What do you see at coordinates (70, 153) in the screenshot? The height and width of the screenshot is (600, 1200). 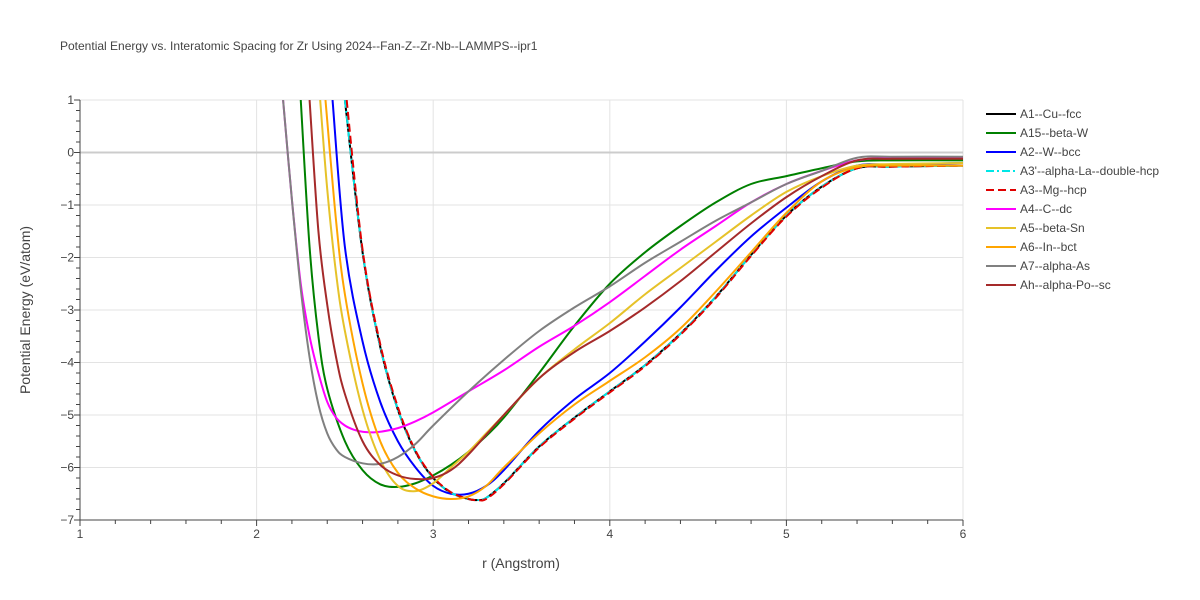 I see `y-tick-label: 0` at bounding box center [70, 153].